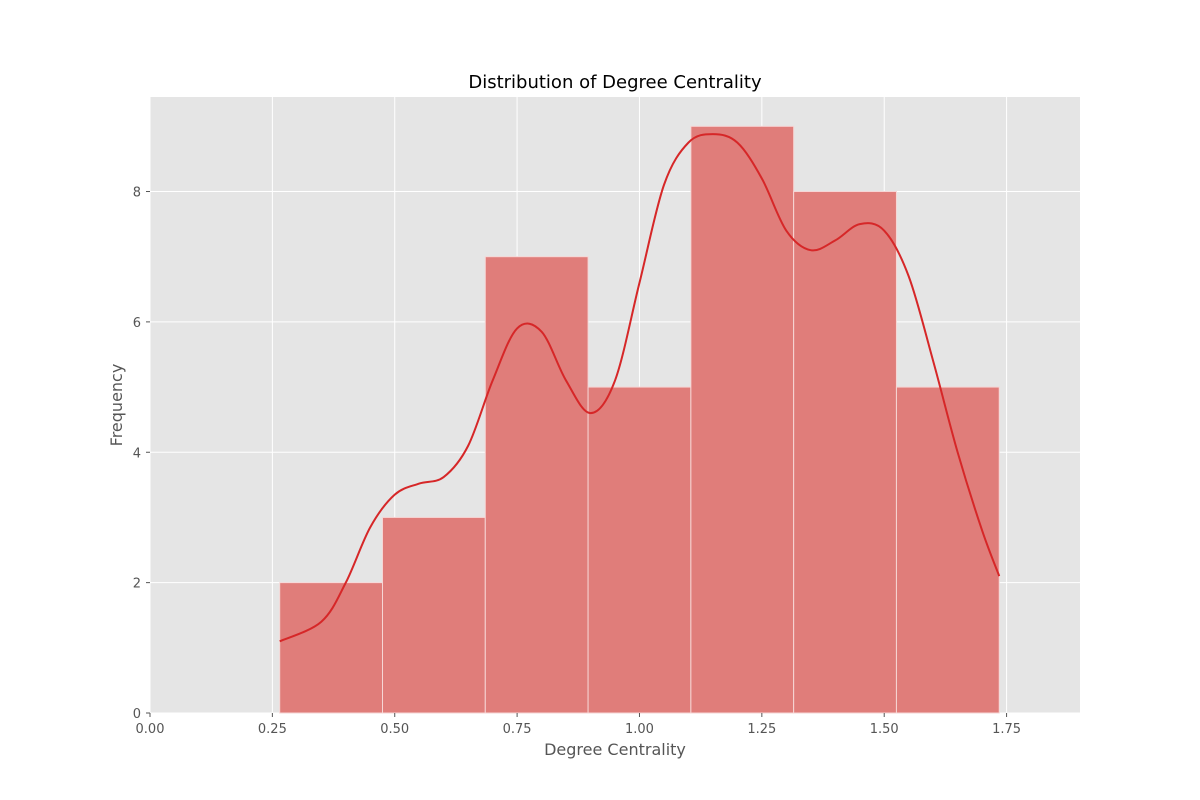  What do you see at coordinates (615, 749) in the screenshot?
I see `x-axis-label: Degree Centrality` at bounding box center [615, 749].